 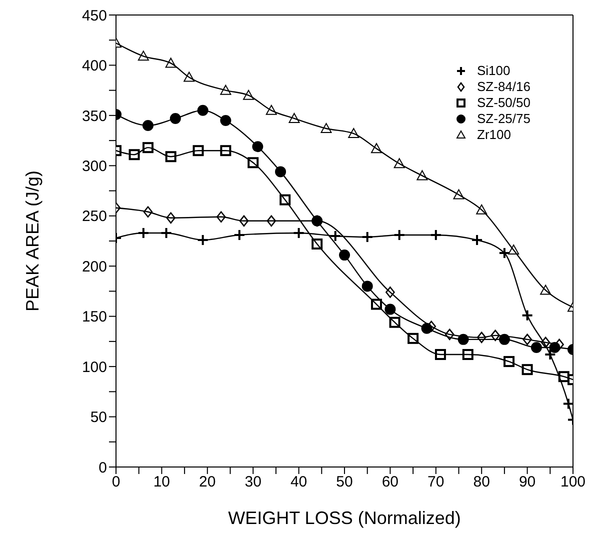 I want to click on x-tick-label: 0, so click(x=116, y=482).